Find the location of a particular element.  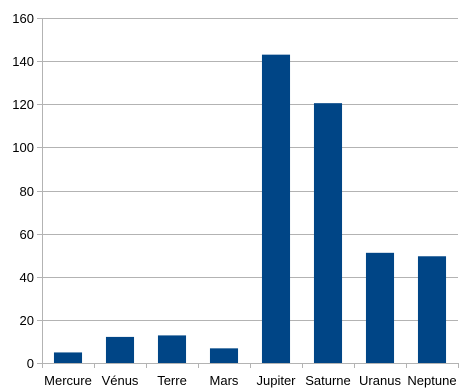

x-tick-label: Uranus is located at coordinates (380, 380).